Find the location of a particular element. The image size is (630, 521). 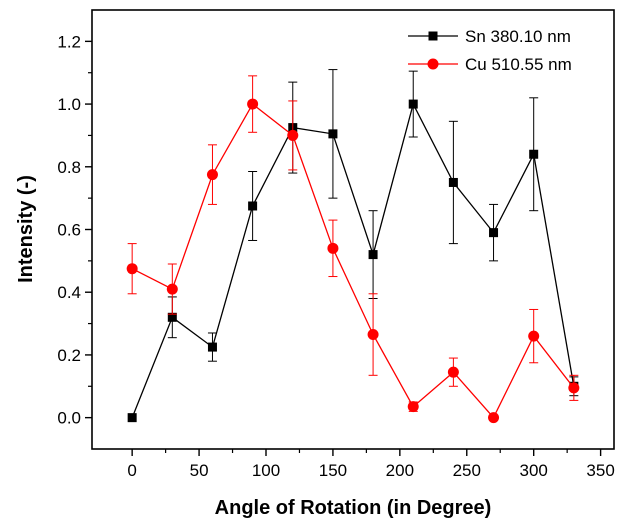

y-tick-label: 0.6 is located at coordinates (69, 230).